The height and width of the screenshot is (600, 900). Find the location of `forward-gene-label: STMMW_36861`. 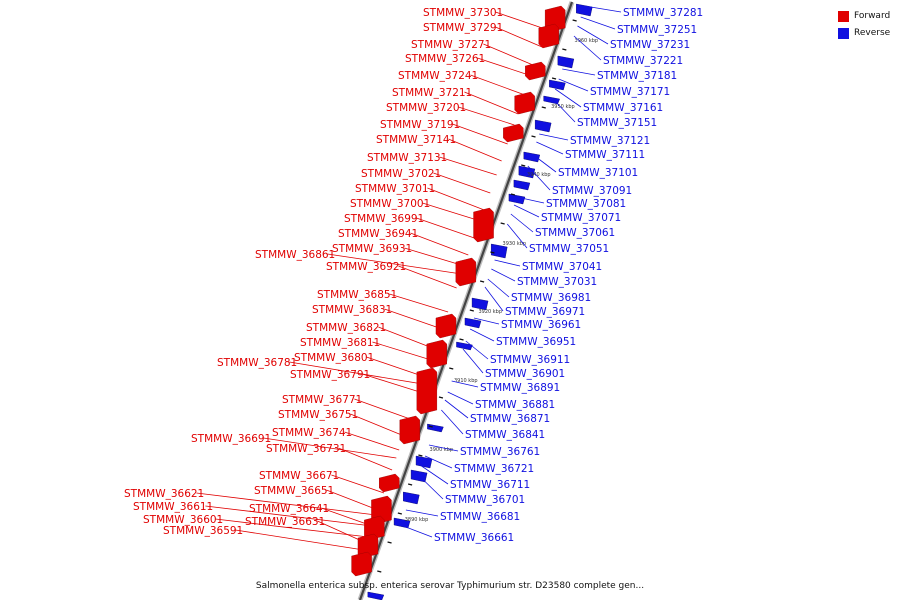

forward-gene-label: STMMW_36861 is located at coordinates (295, 255).